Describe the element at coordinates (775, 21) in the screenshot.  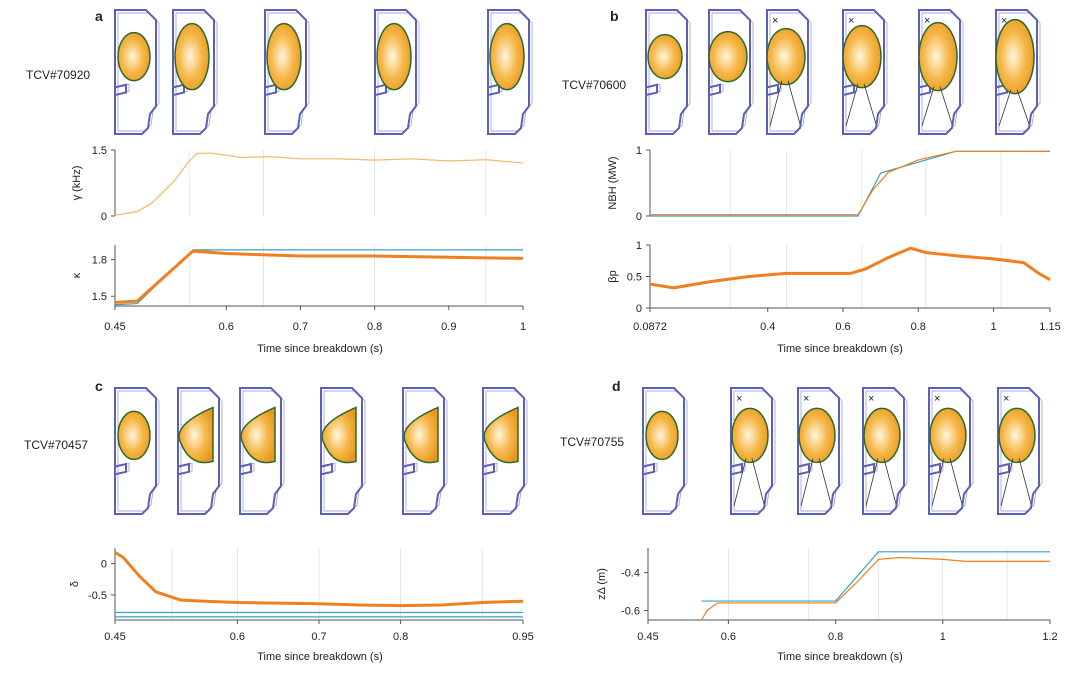
I see `xpoint-marker-b-2: ×` at that location.